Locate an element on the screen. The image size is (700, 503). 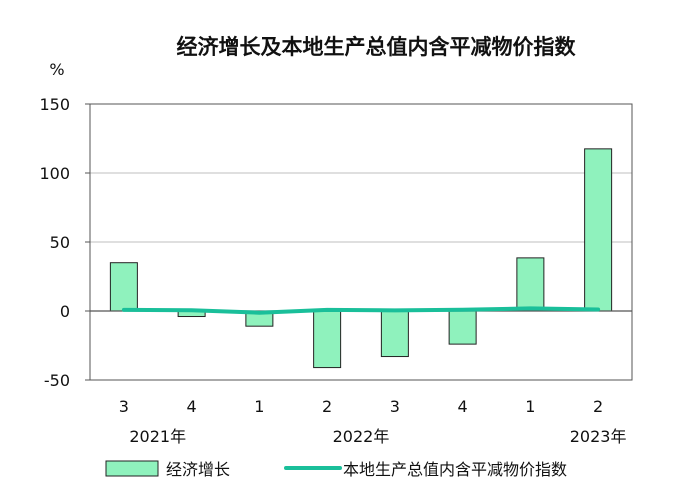
legend-line-label: 本地生产总值内含平减物价指数 is located at coordinates (455, 469).